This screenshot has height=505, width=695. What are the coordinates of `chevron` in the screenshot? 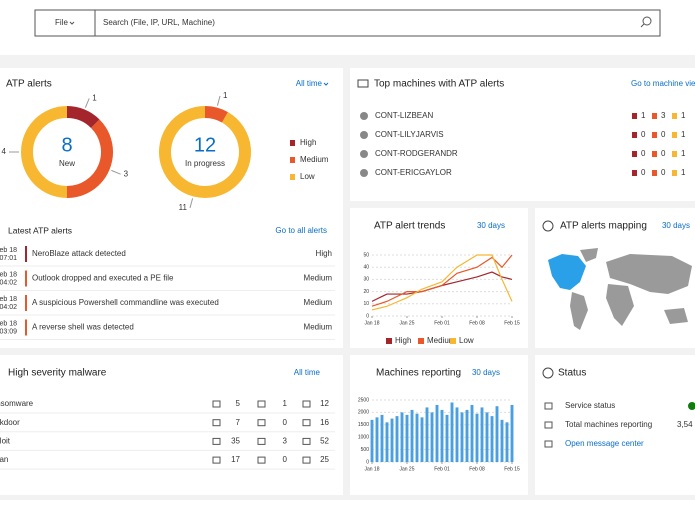 It's located at (326, 84).